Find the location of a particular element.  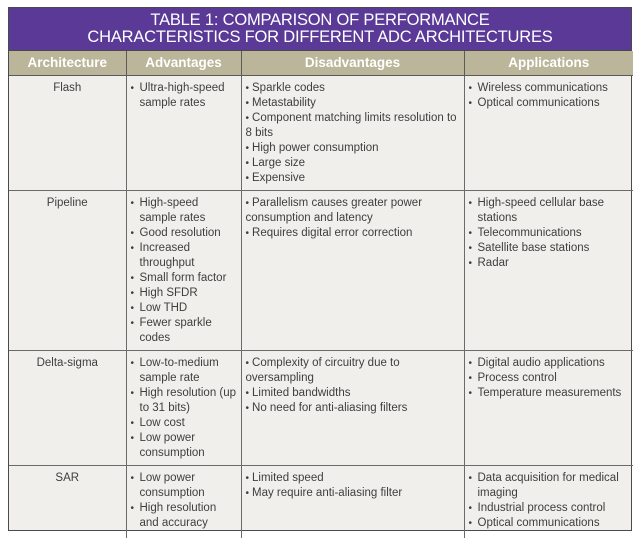

list-item: Metastability is located at coordinates (353, 103).